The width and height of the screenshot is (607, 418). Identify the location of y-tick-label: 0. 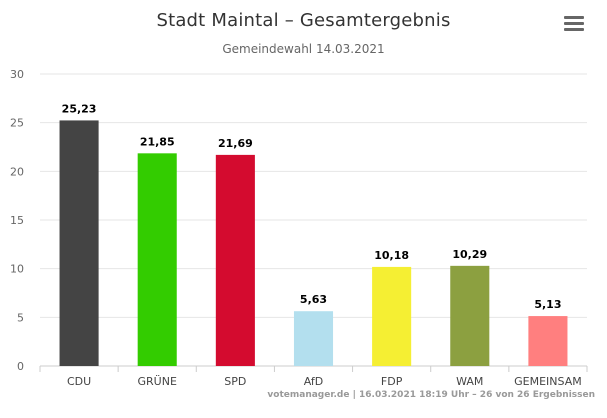
(20, 366).